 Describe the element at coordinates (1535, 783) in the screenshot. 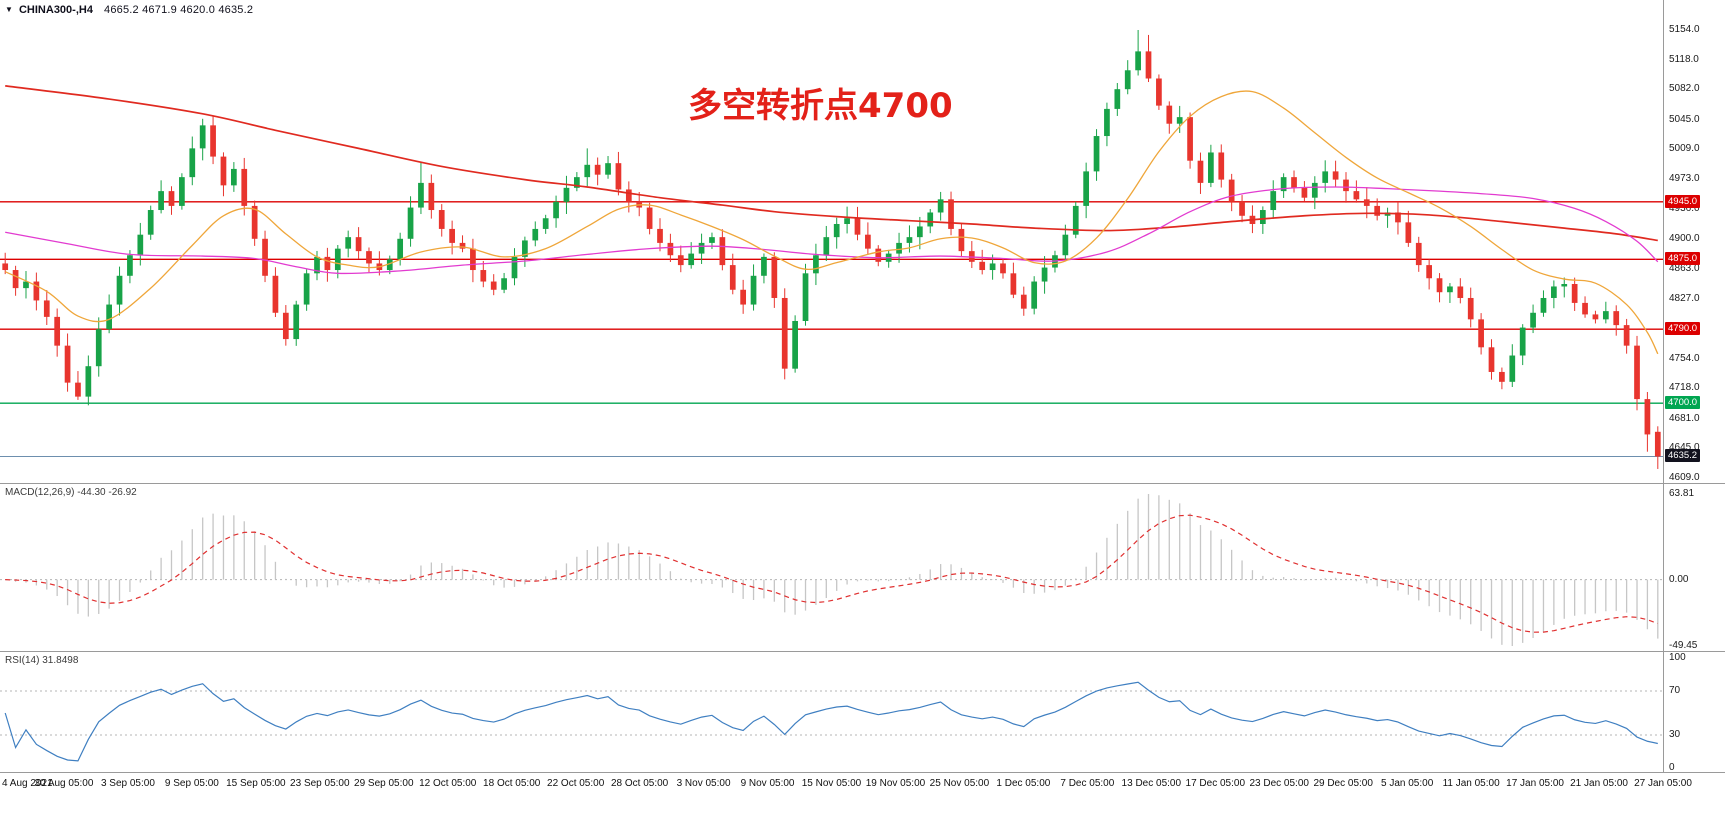

I see `time-axis-label: 17 Jan 05:00` at that location.